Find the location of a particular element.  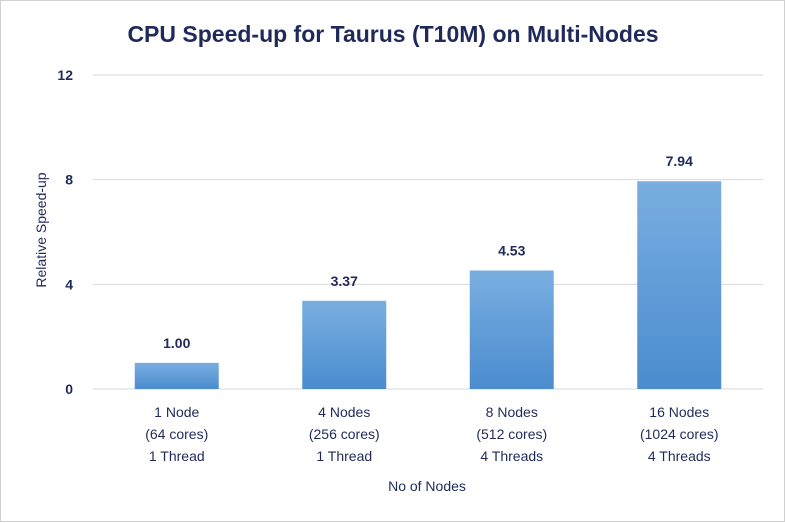

y-tick-label: 12 is located at coordinates (65, 75).